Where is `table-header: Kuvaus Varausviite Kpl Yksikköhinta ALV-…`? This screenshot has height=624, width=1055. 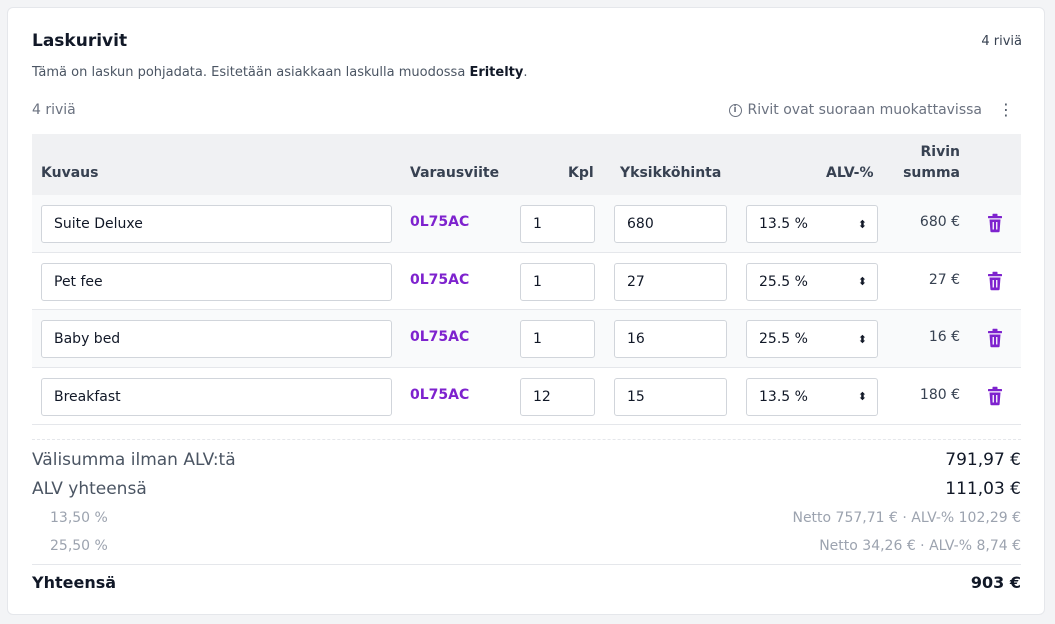
table-header: Kuvaus Varausviite Kpl Yksikköhinta ALV-… is located at coordinates (526, 164).